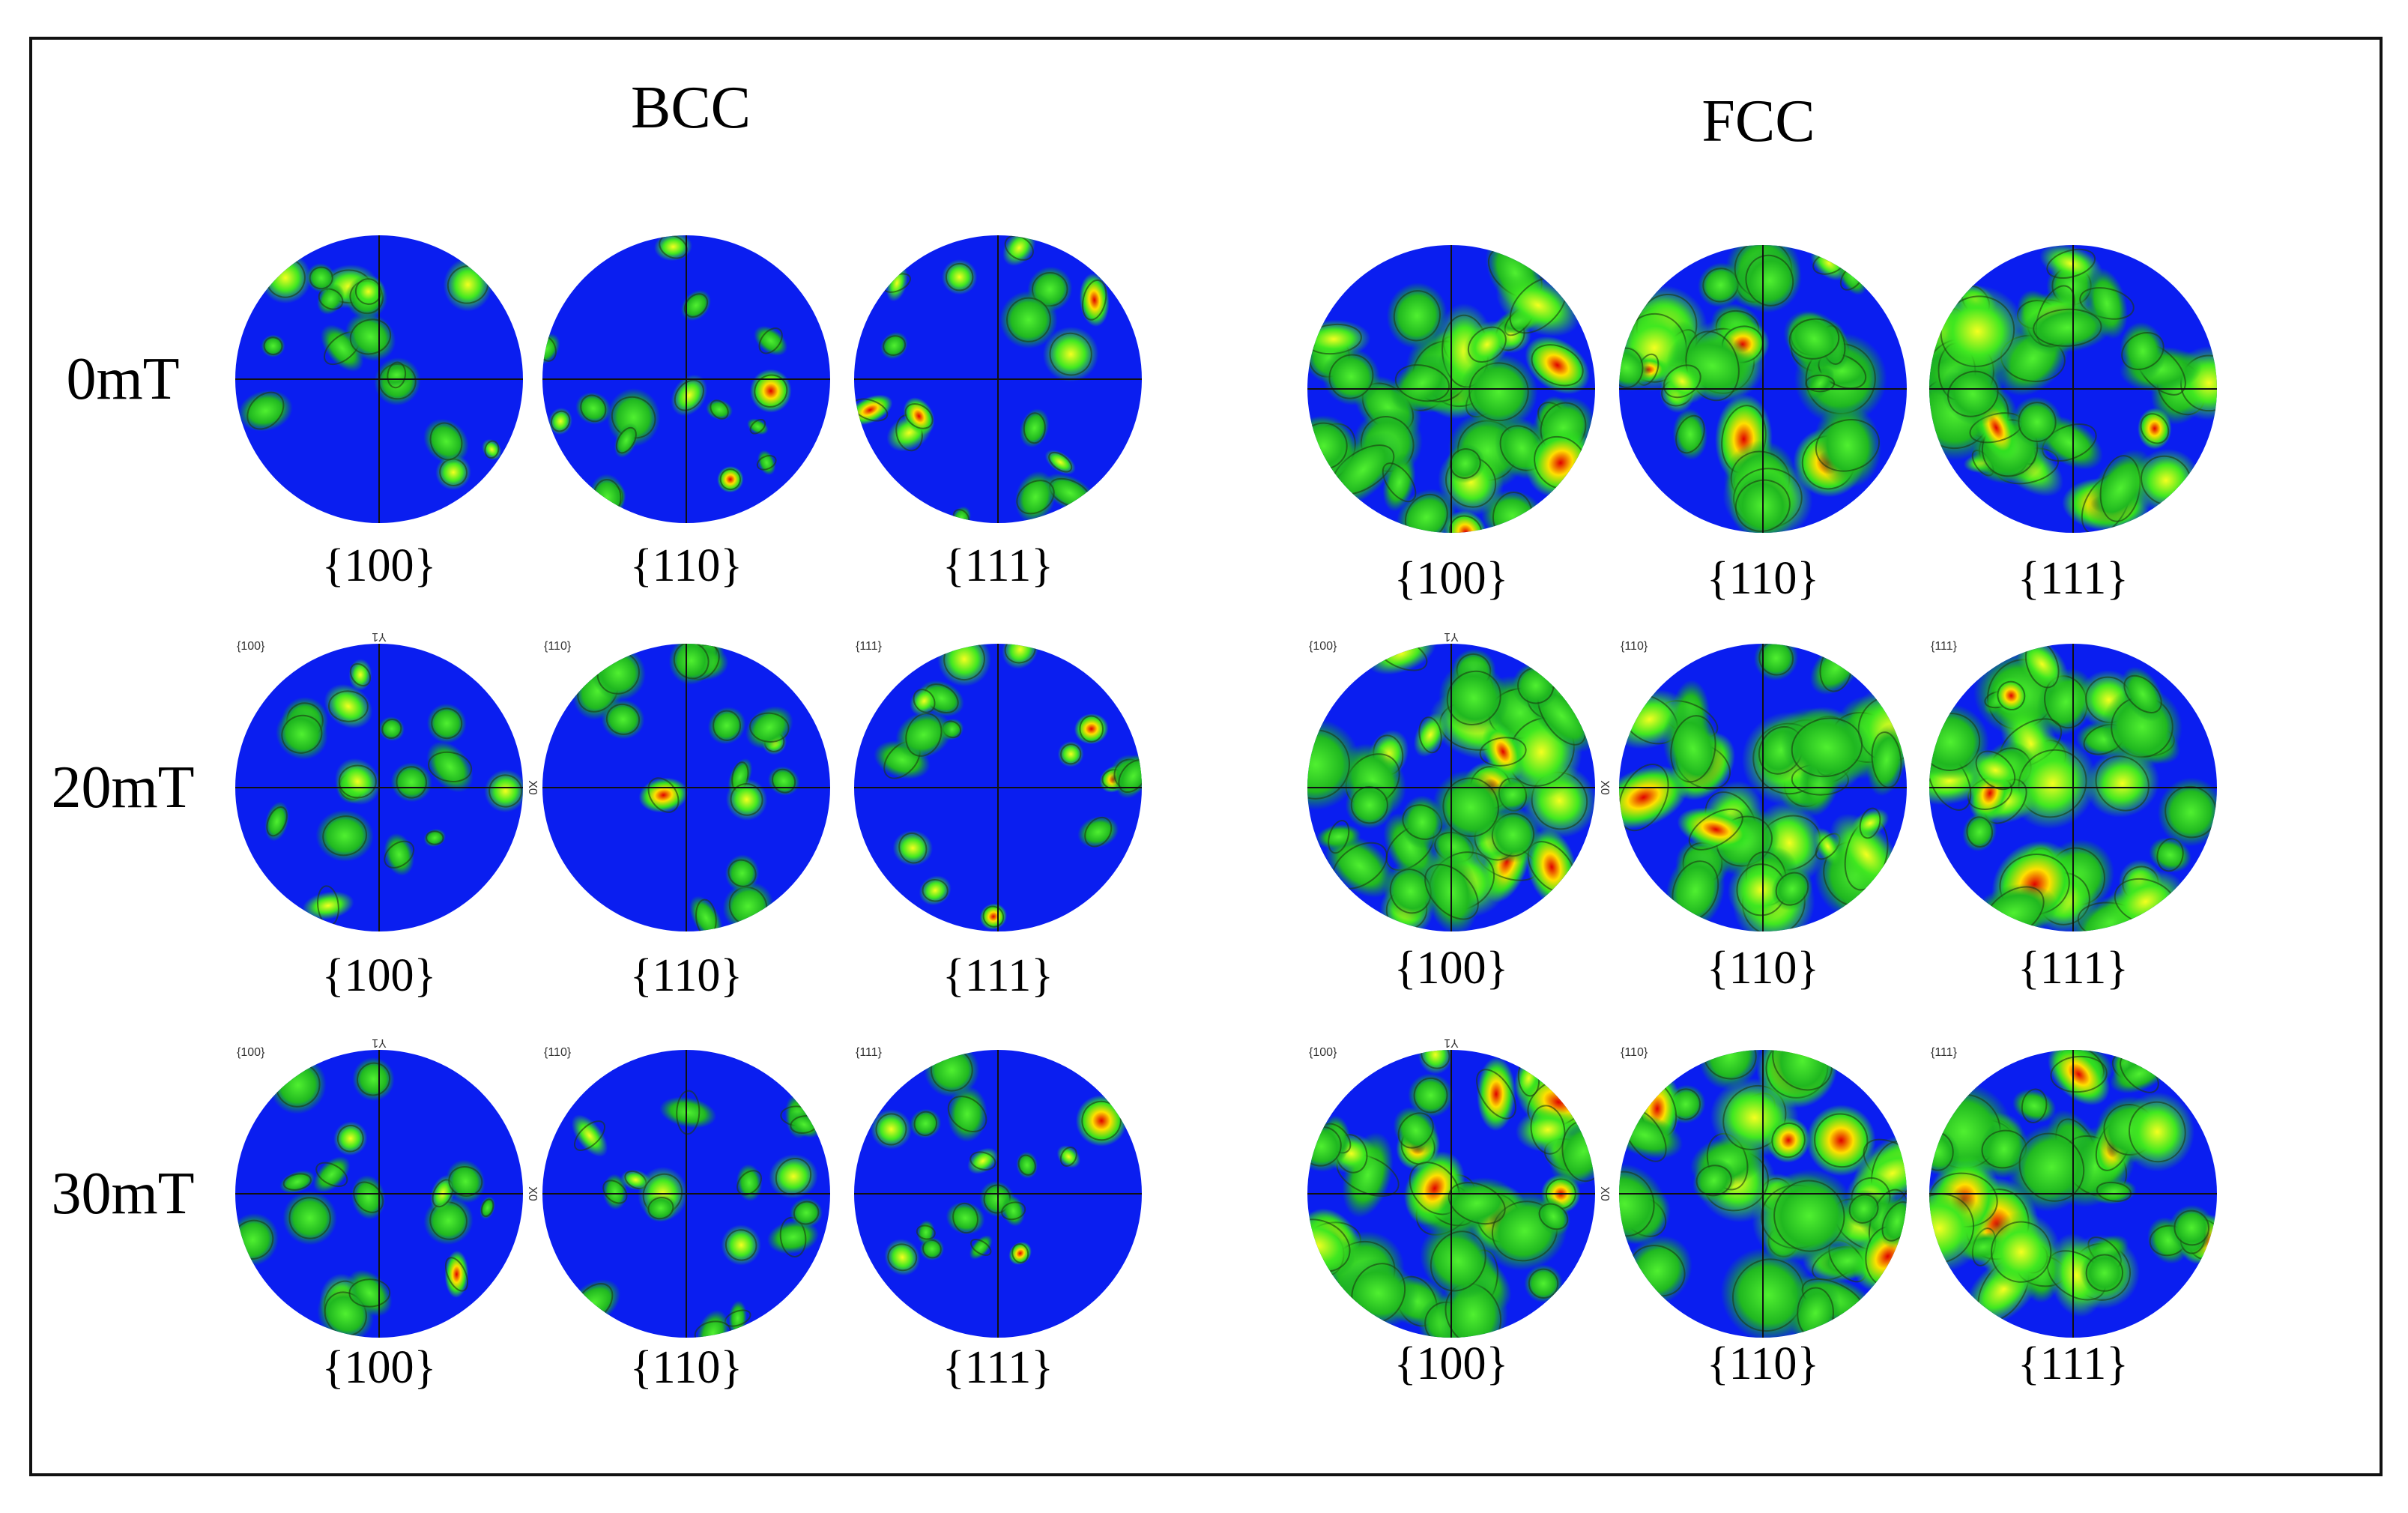 This screenshot has width=2408, height=1513. Describe the element at coordinates (380, 1043) in the screenshot. I see `axis-label: Y1` at that location.